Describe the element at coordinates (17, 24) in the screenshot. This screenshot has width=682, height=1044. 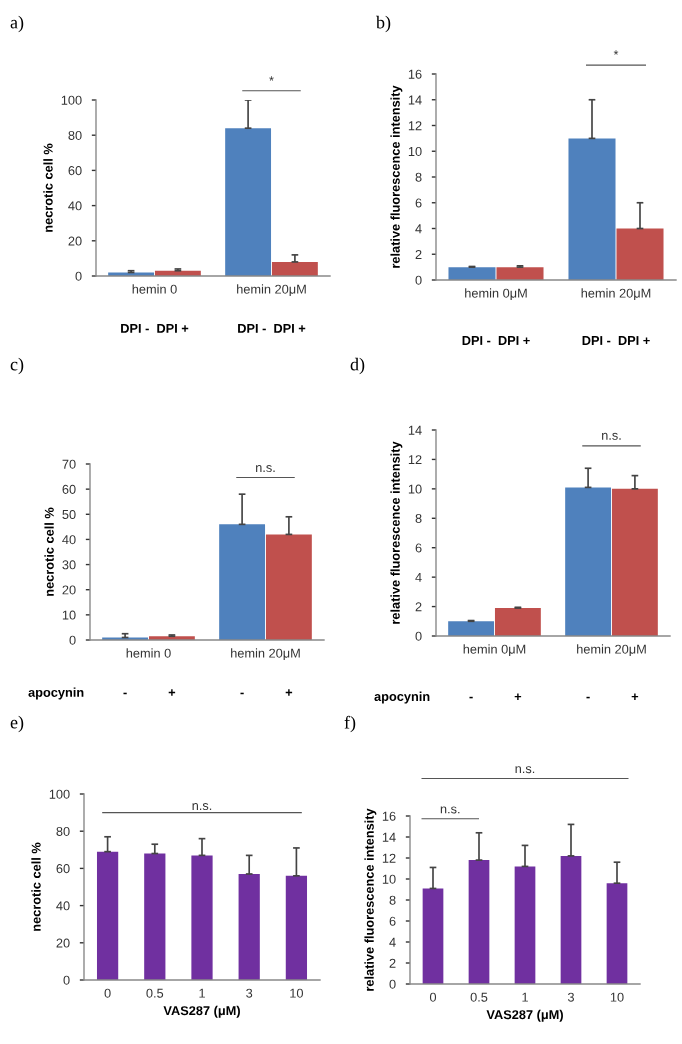
I see `chart-title: a)` at that location.